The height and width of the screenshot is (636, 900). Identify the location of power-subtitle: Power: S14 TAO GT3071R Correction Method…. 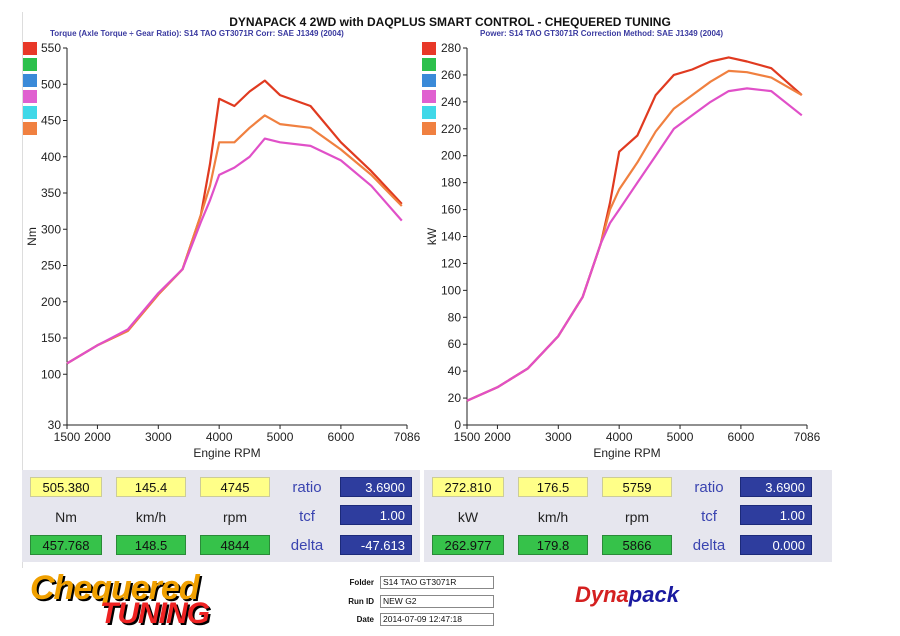
(602, 33).